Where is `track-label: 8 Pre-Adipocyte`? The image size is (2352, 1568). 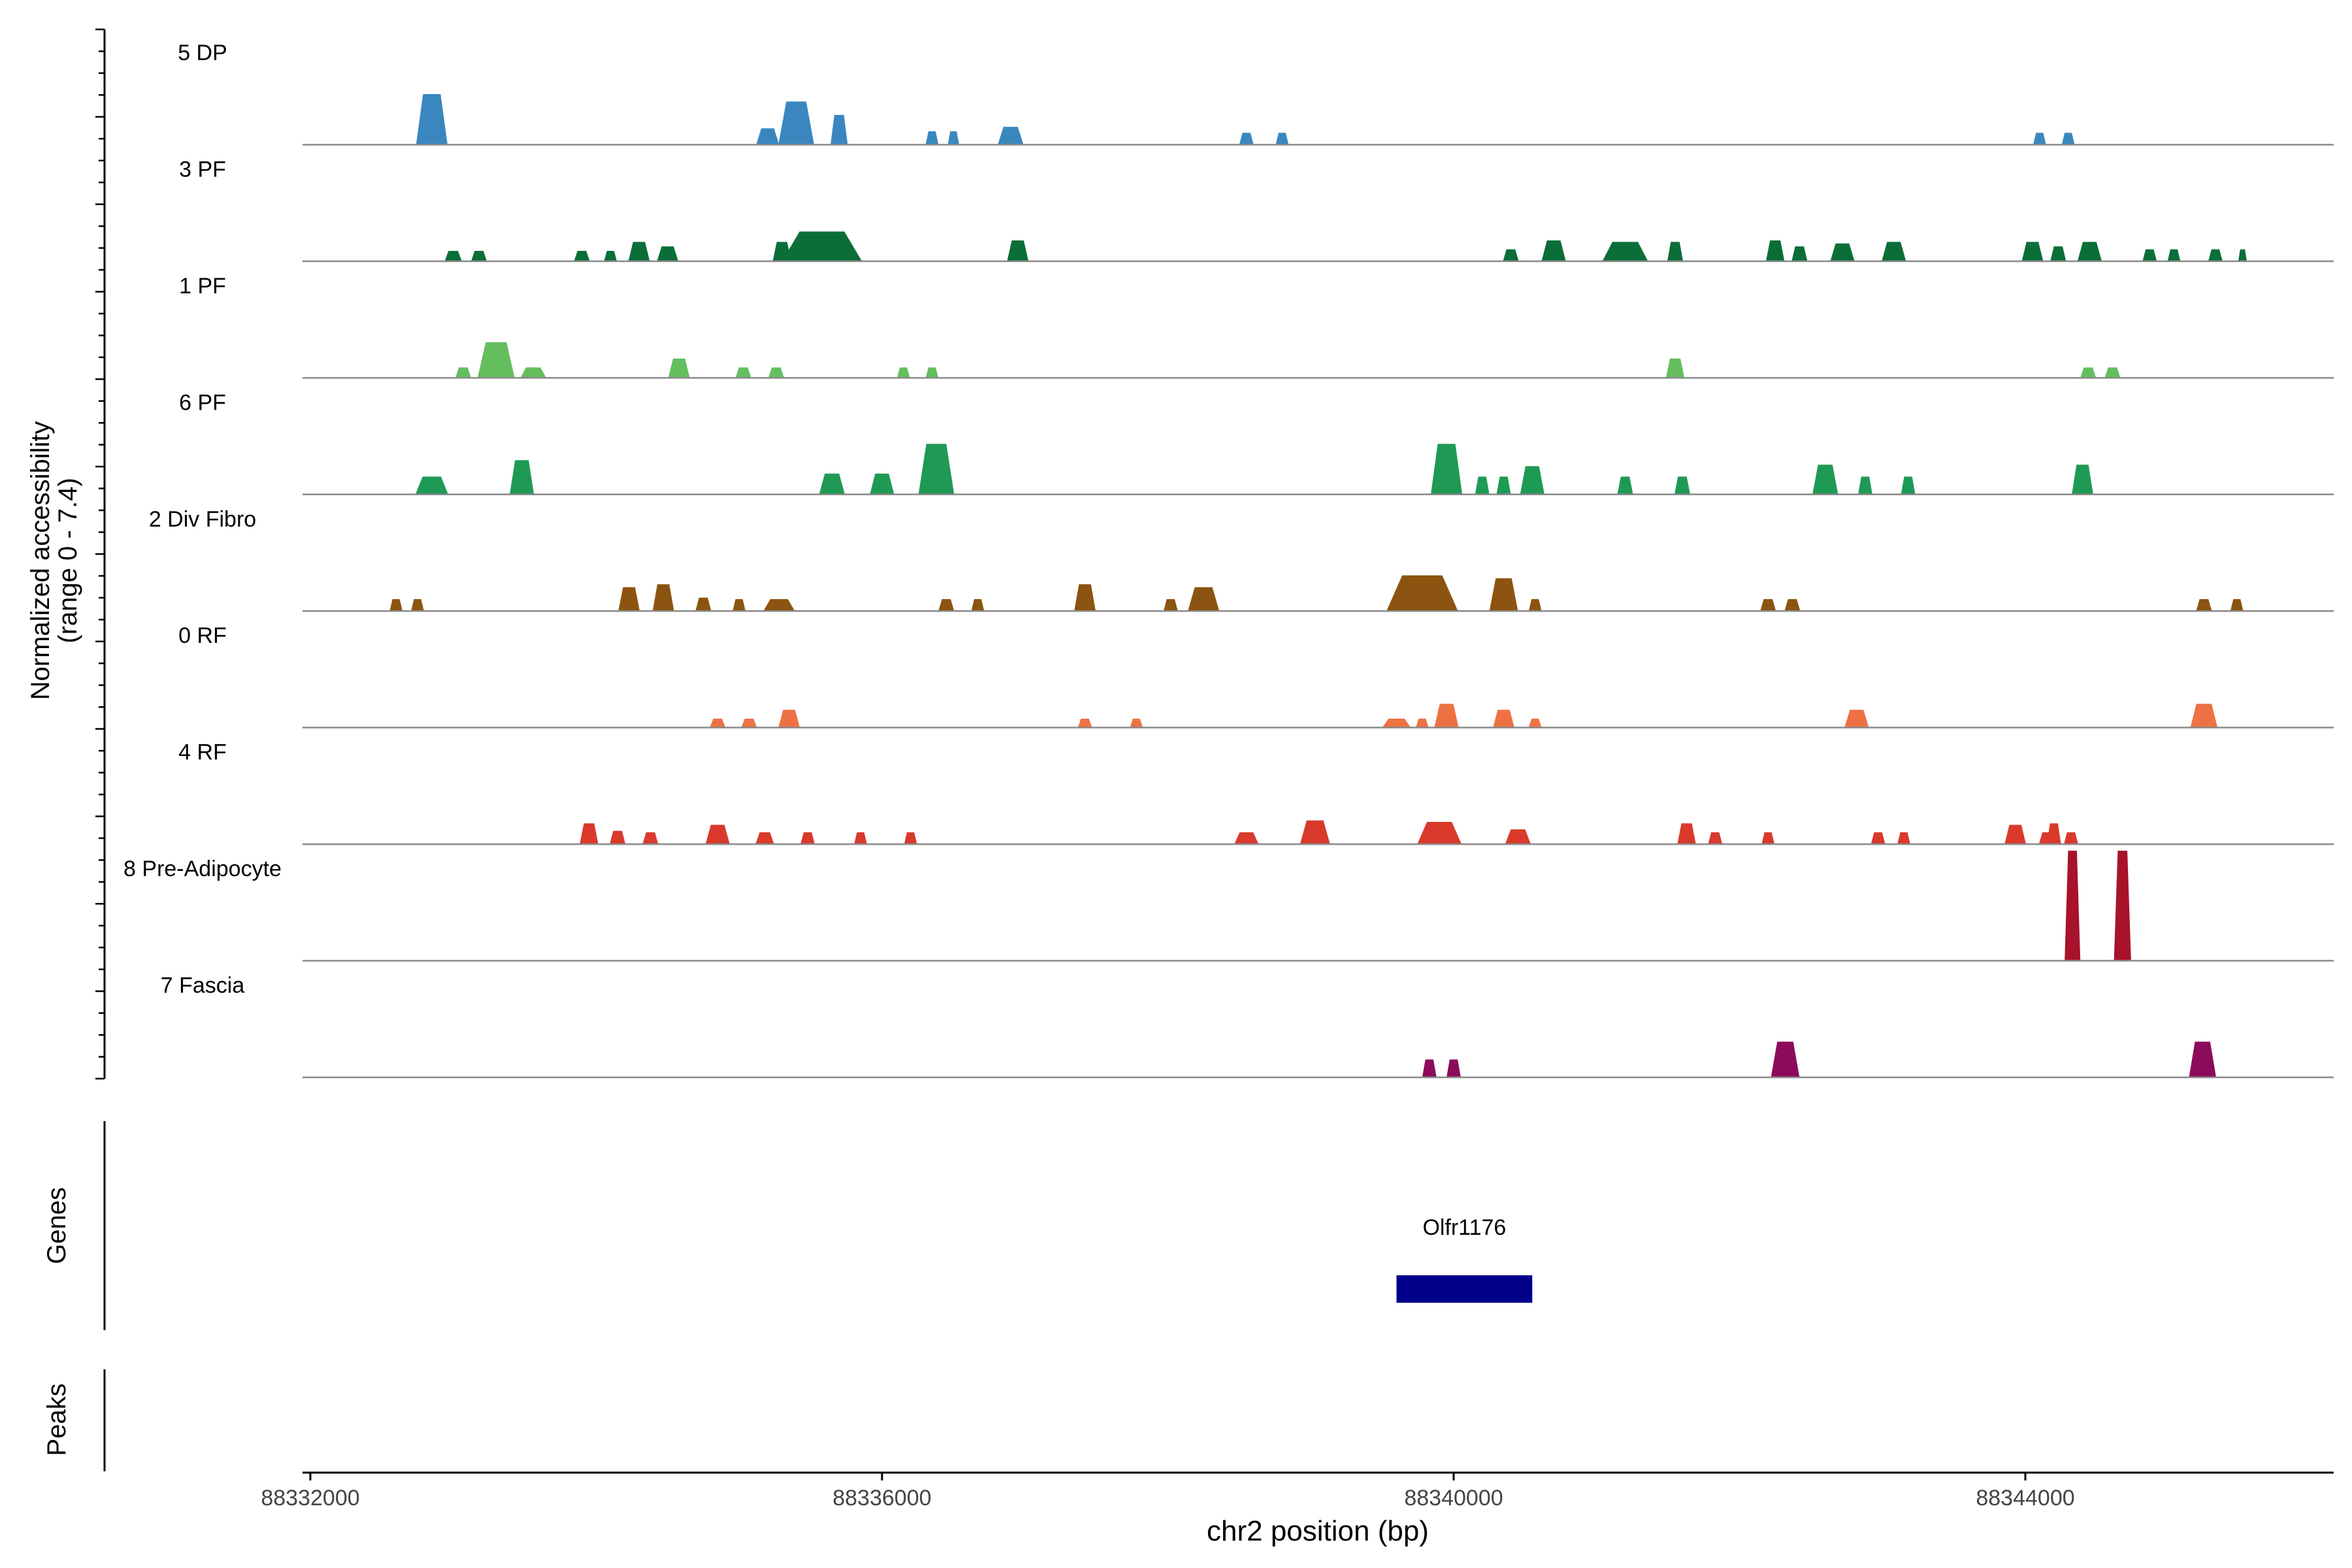
track-label: 8 Pre-Adipocyte is located at coordinates (202, 869).